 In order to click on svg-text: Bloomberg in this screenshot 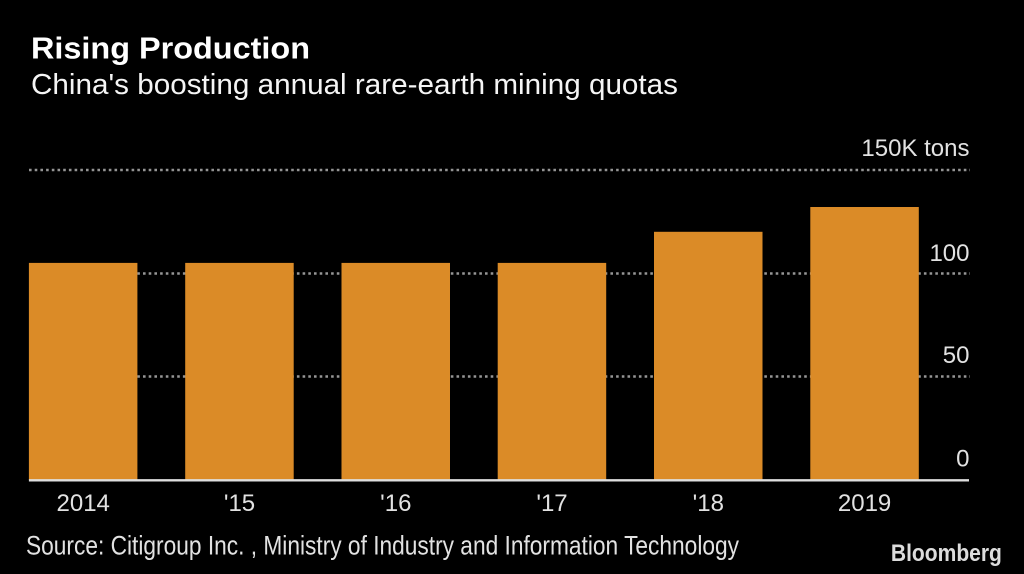, I will do `click(946, 553)`.